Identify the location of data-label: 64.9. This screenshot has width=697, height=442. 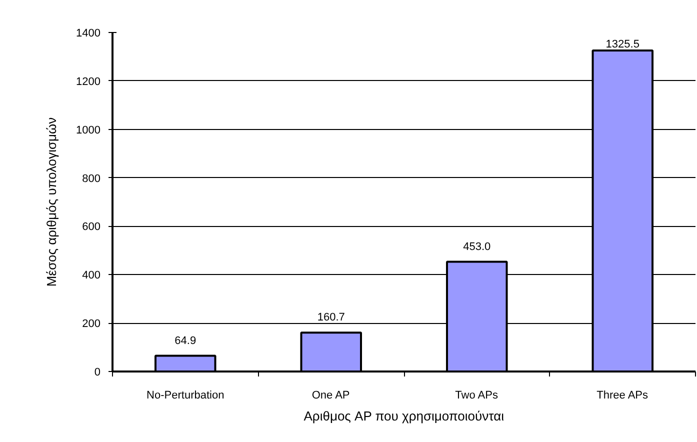
(185, 340).